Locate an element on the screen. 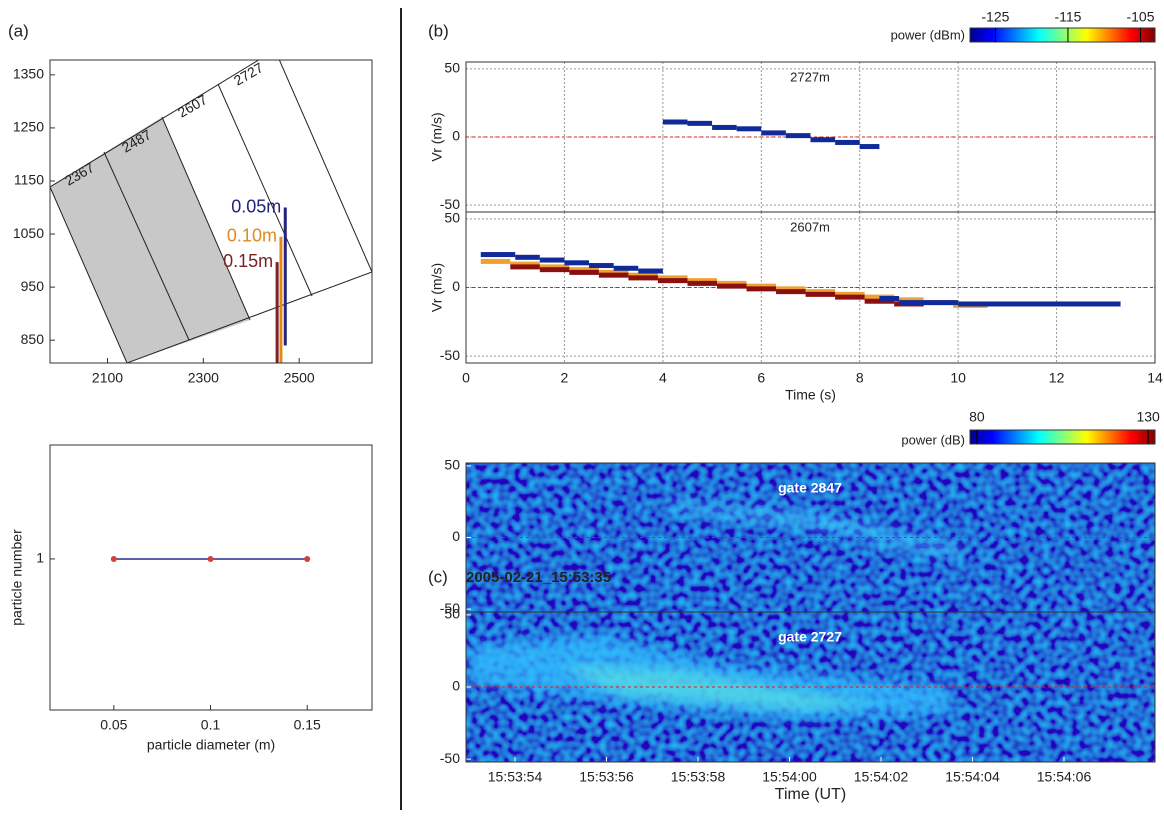 This screenshot has height=819, width=1164. y-tick-label: 1150 is located at coordinates (29, 180).